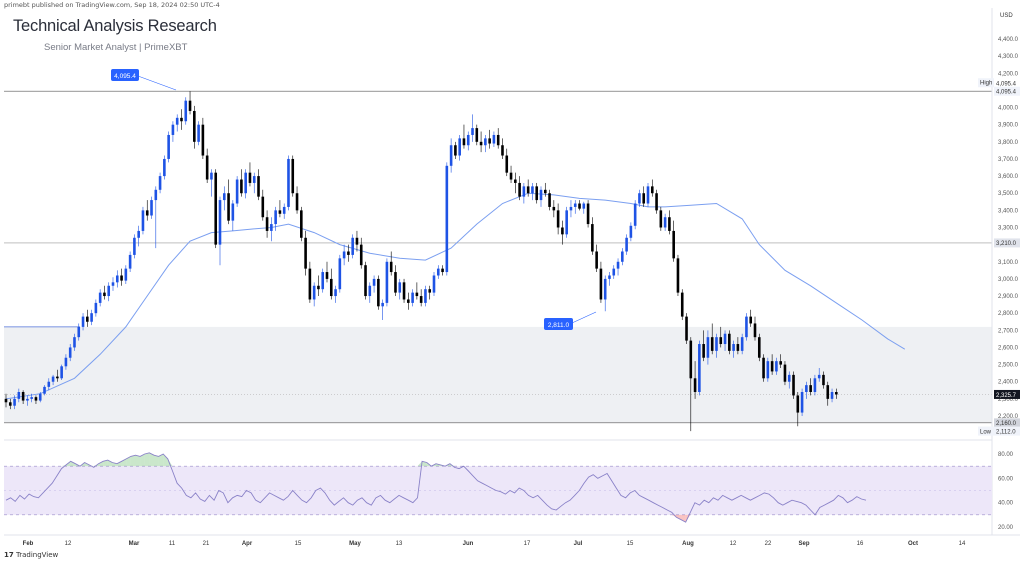  What do you see at coordinates (101, 464) in the screenshot?
I see `rsi-overbought-fill` at bounding box center [101, 464].